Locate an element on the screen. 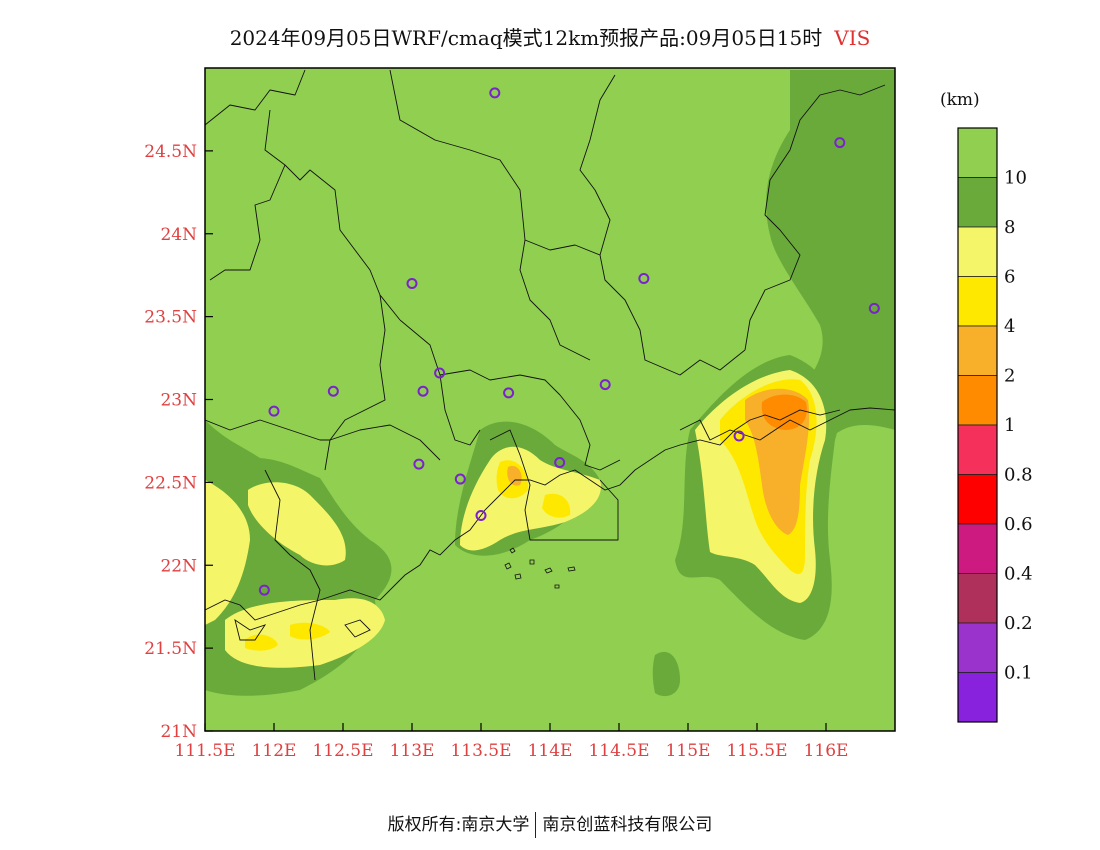  title-variable: VIS is located at coordinates (852, 38).